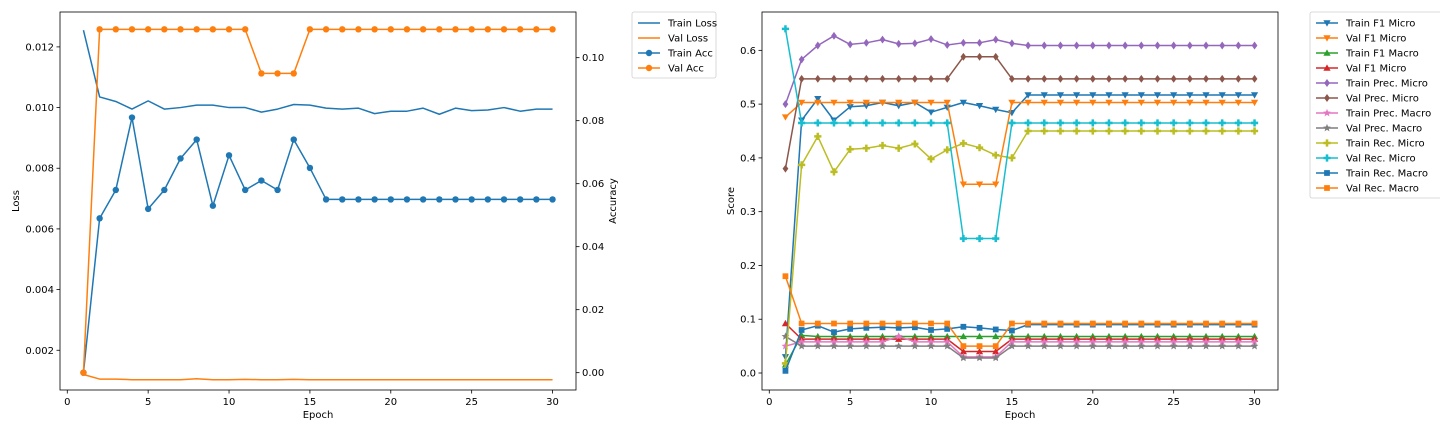 This screenshot has height=432, width=1440. Describe the element at coordinates (748, 158) in the screenshot. I see `y-tick-label: 0.4` at that location.